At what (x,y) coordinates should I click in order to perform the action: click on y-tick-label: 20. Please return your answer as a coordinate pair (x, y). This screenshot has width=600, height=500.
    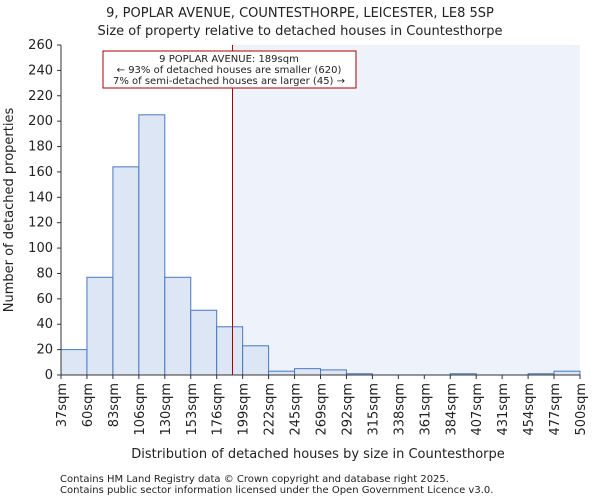
    Looking at the image, I should click on (44, 350).